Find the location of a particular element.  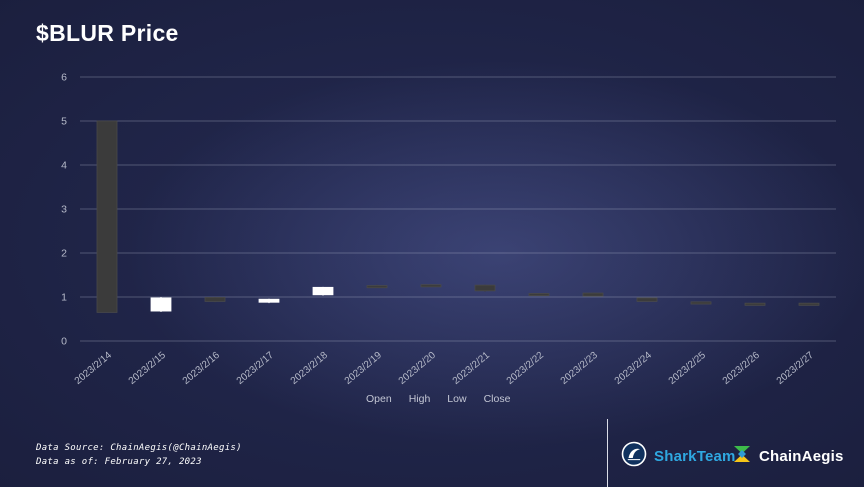

x-axis-tick-label: 2023/2/15 is located at coordinates (147, 368).